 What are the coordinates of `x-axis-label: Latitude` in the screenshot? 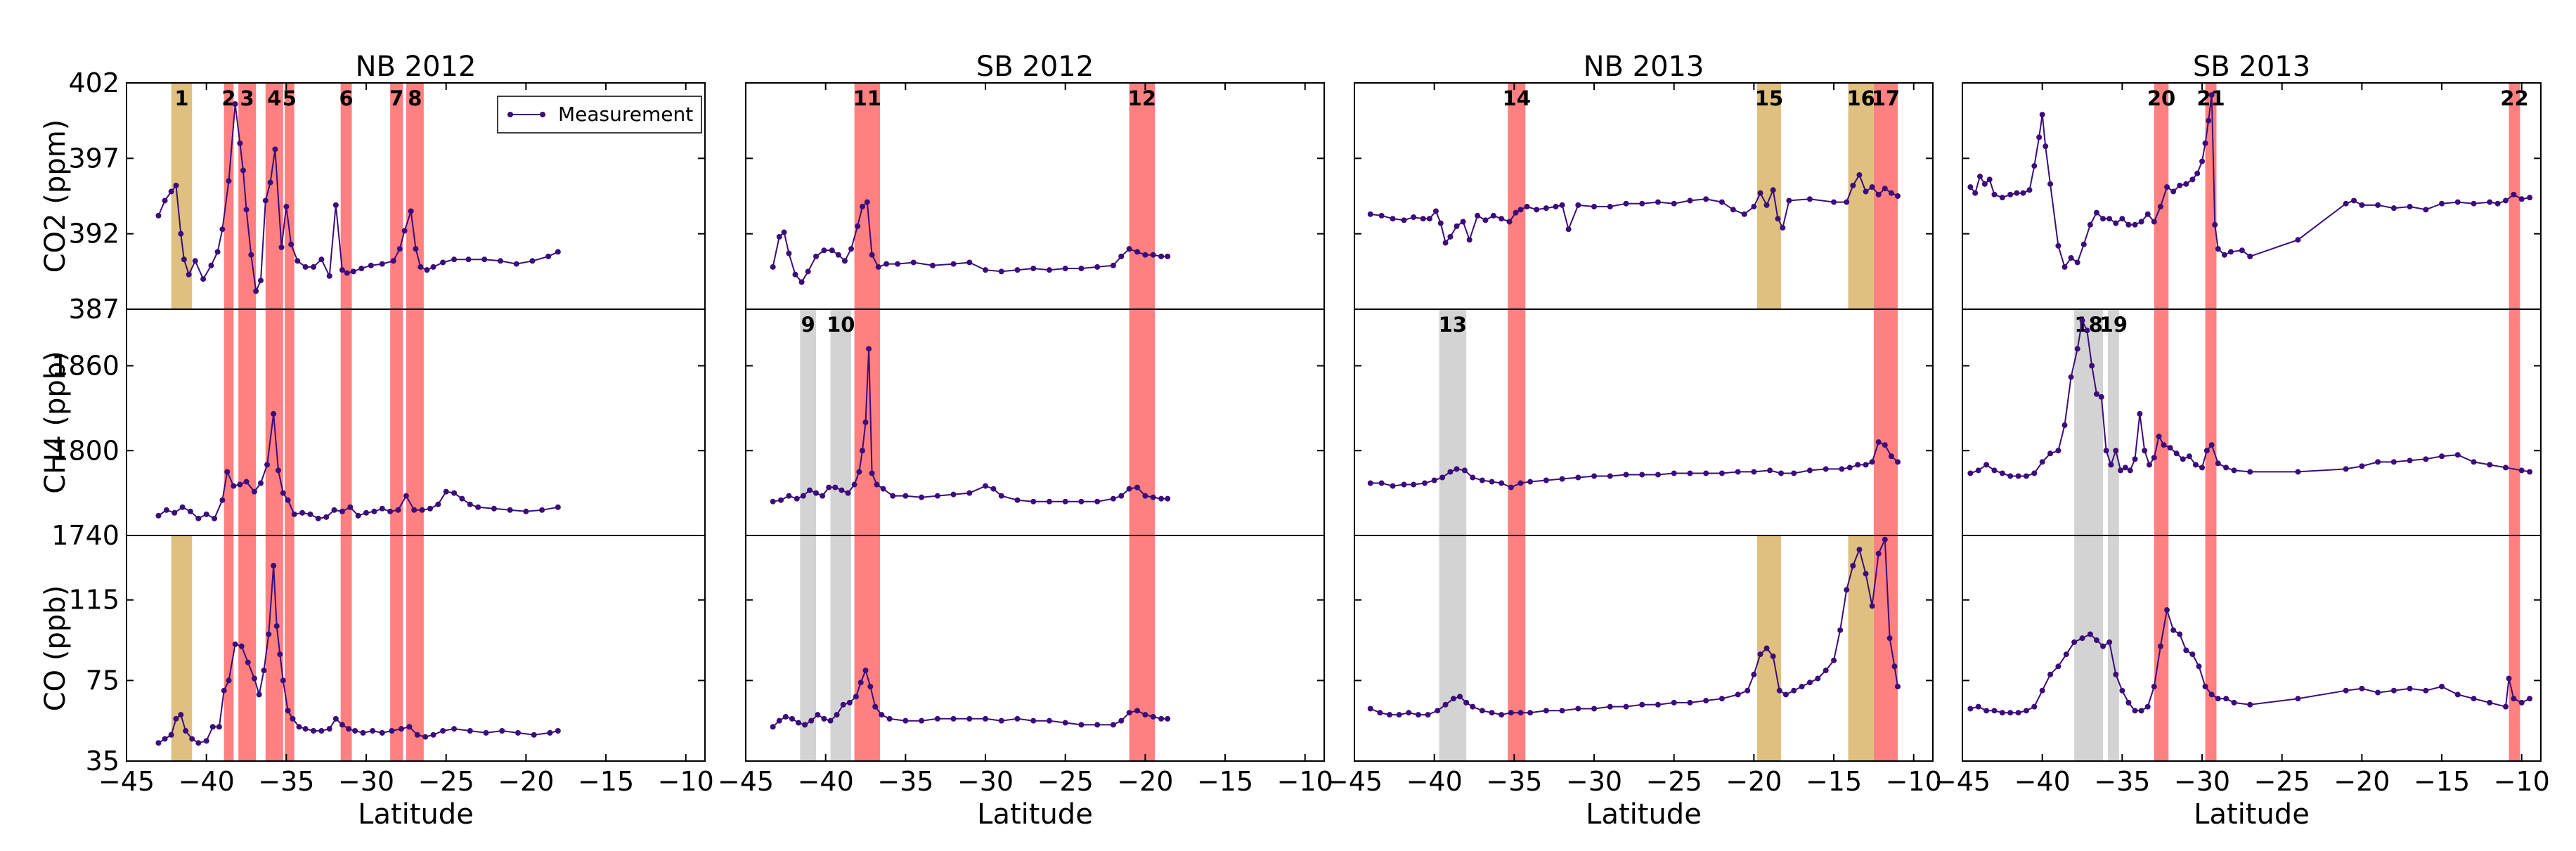 It's located at (416, 814).